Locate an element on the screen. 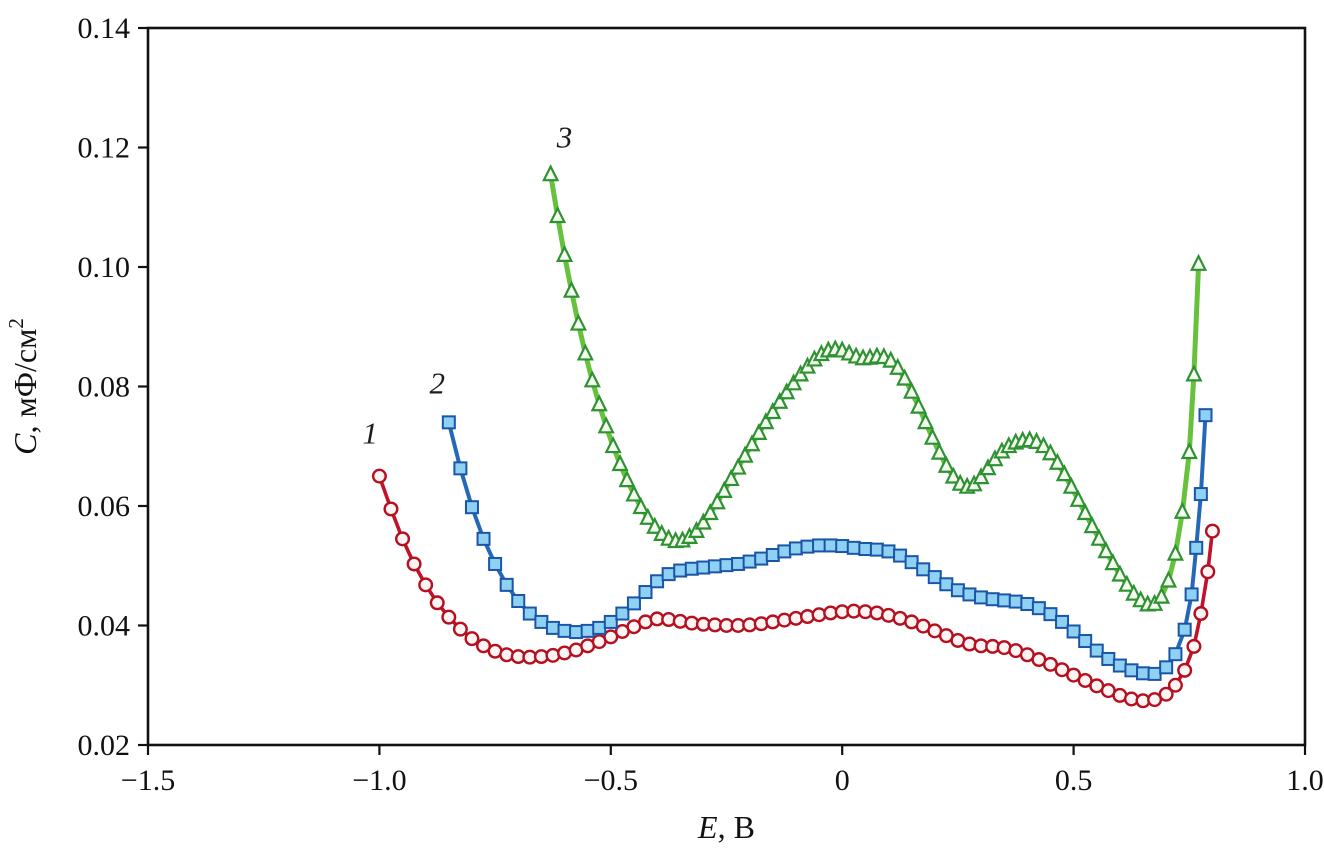  y-tick-label: 0.14 is located at coordinates (104, 28).